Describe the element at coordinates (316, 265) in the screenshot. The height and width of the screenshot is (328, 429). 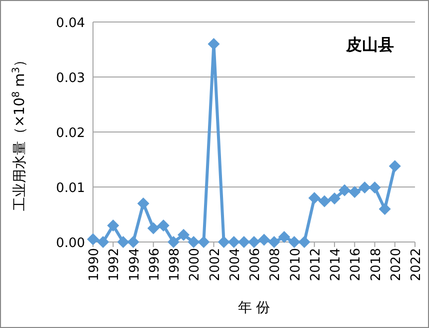
I see `x-tick-label: 2012` at that location.